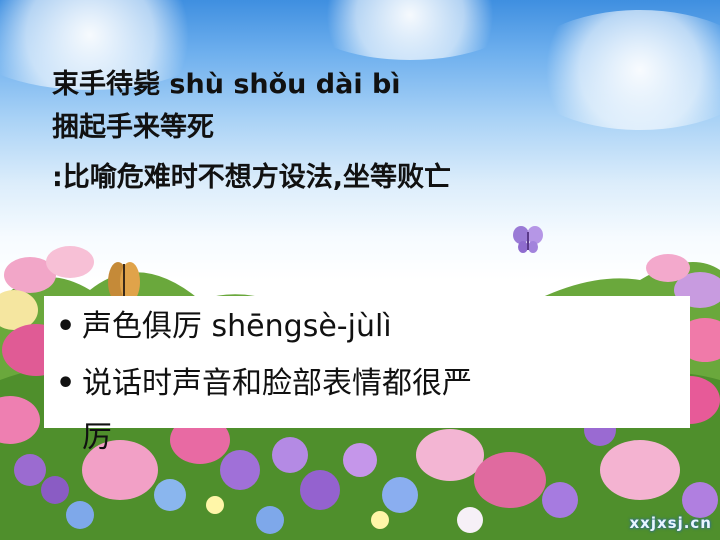  I want to click on bullet-text-continuation: 厉, so click(97, 437).